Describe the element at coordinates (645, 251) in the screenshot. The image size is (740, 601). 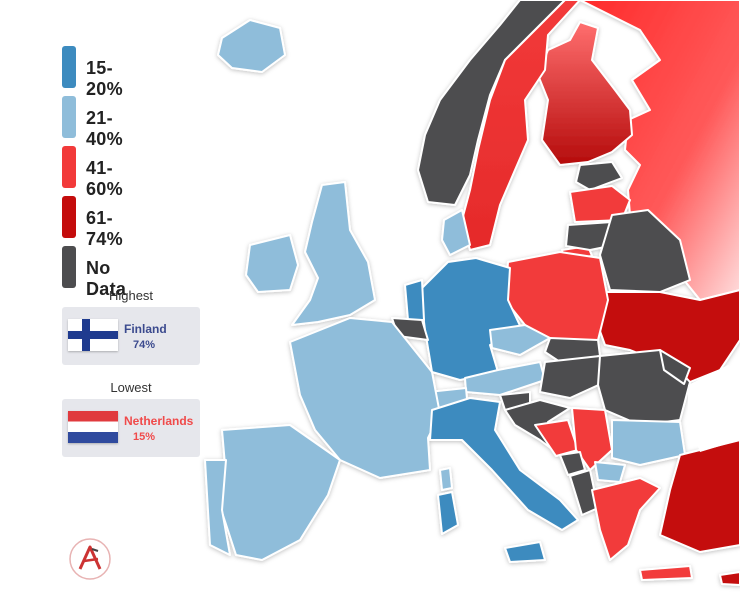
I see `belarus-region` at that location.